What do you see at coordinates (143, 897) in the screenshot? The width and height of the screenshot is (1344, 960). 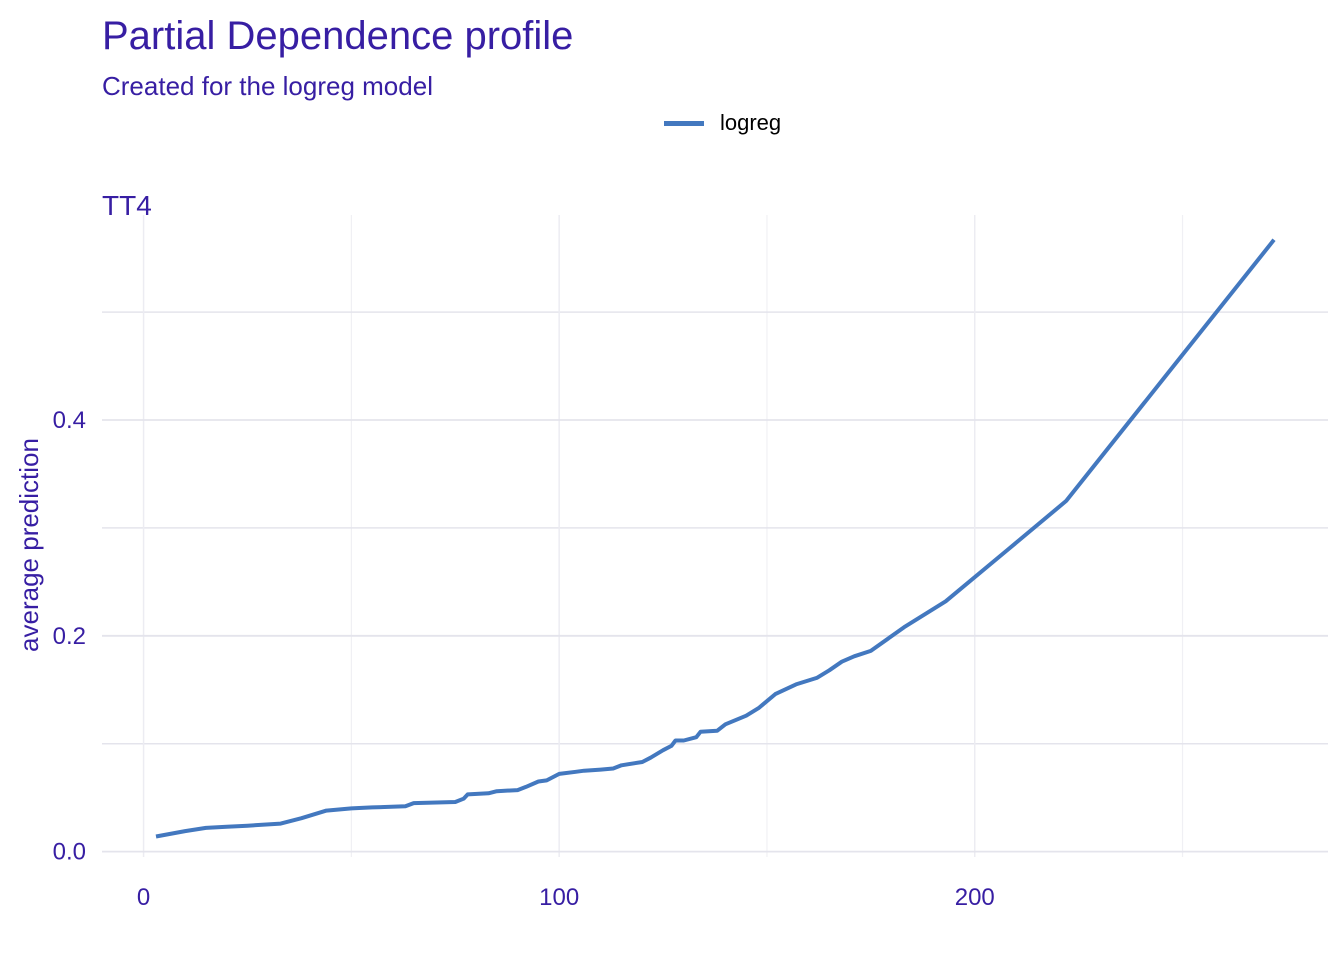 I see `x-tick-label: 0` at bounding box center [143, 897].